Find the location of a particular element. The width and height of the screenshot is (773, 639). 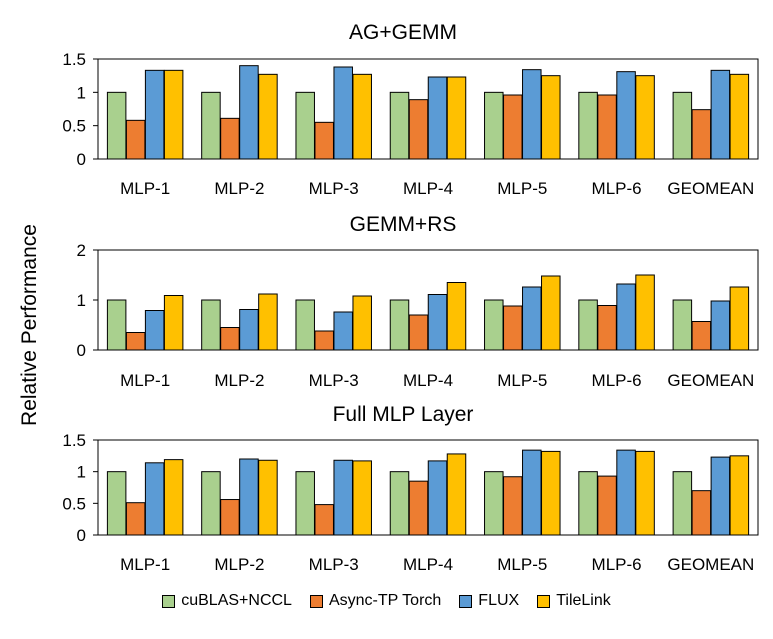

panel-2-ytick-label: 1 is located at coordinates (81, 300).